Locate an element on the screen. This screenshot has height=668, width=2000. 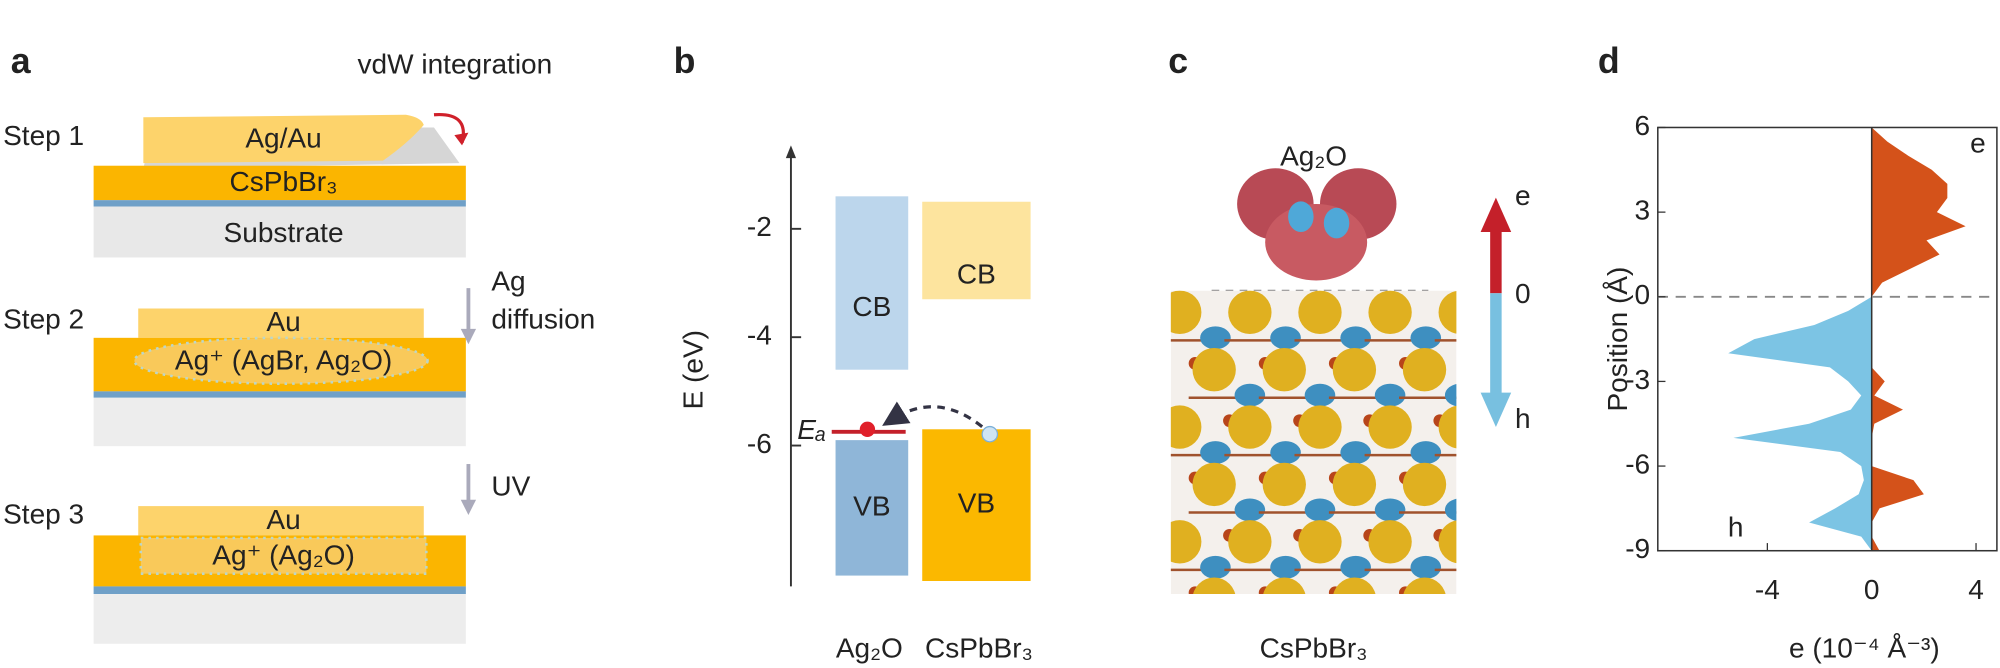
step-label: Step 2 is located at coordinates (43, 319).